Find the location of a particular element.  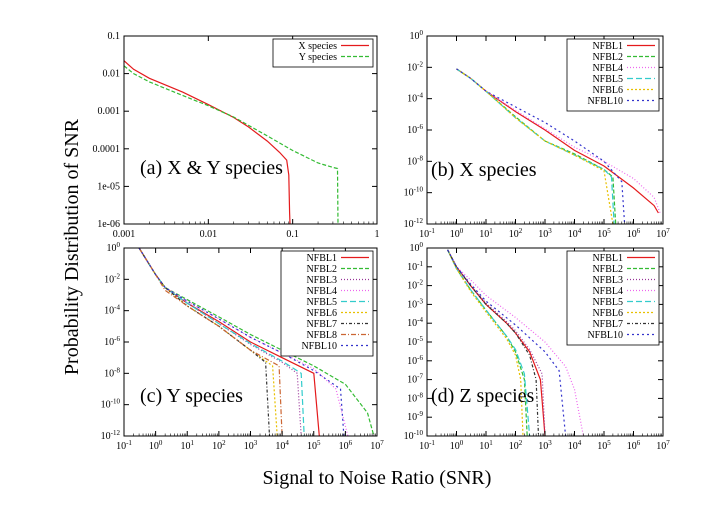

series-line-nfbl7 is located at coordinates (493, 342).